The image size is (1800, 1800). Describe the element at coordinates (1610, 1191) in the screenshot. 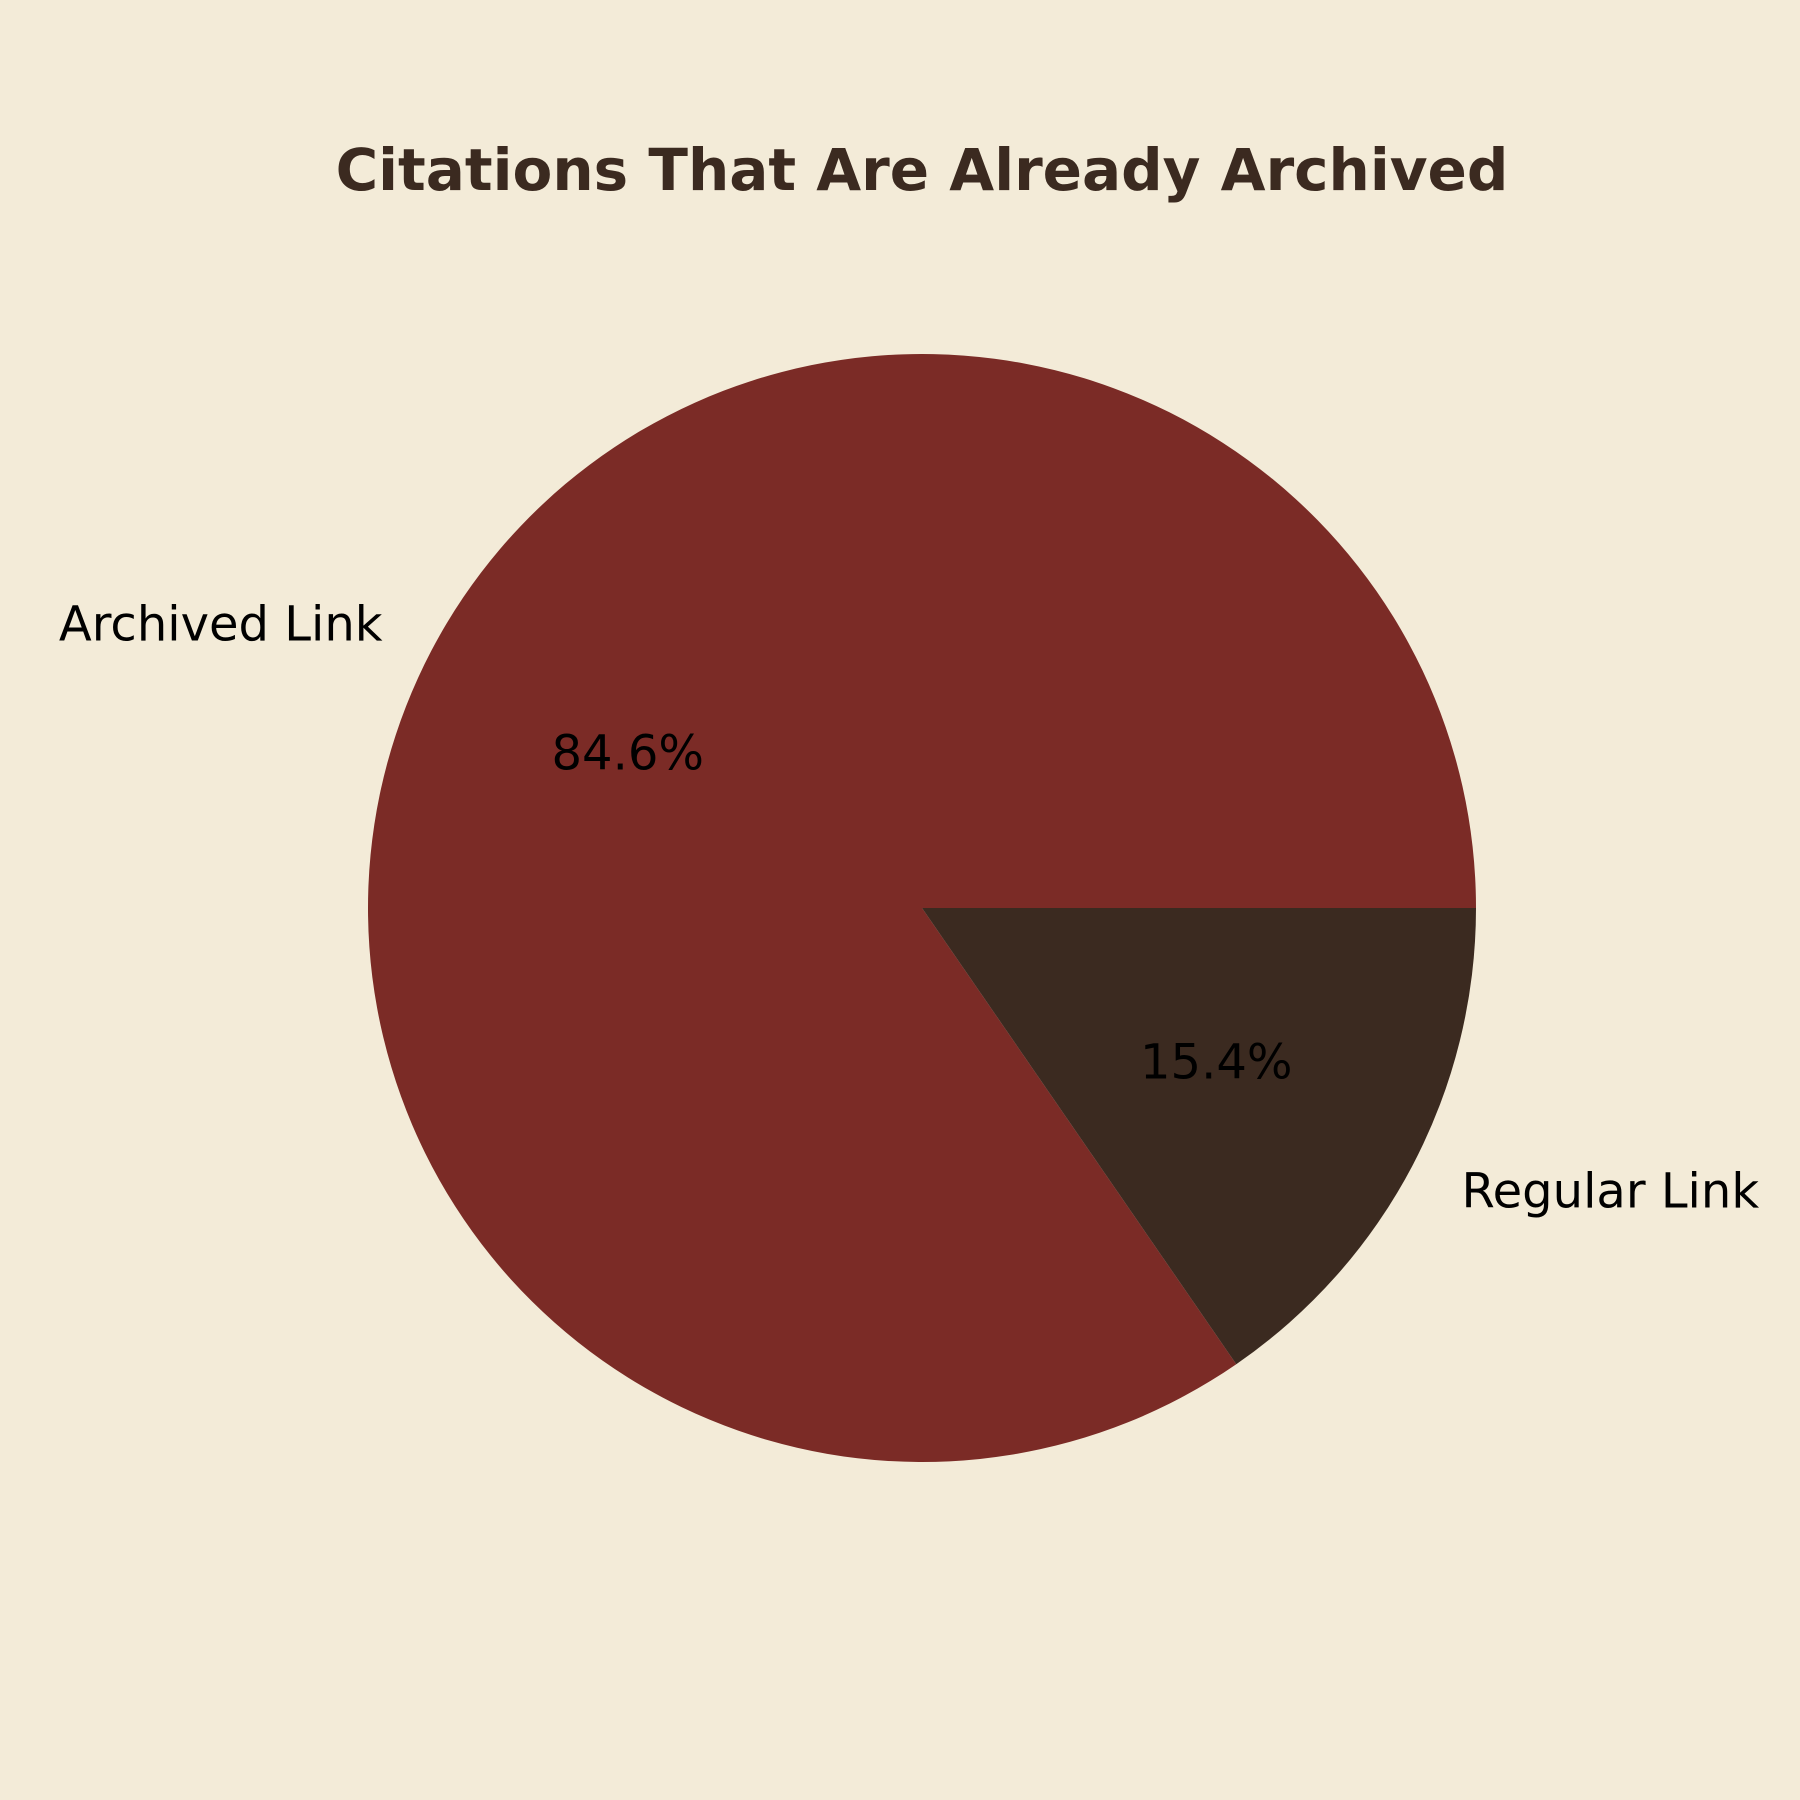

I see `pie-category-label-regular-link: Regular Link` at that location.